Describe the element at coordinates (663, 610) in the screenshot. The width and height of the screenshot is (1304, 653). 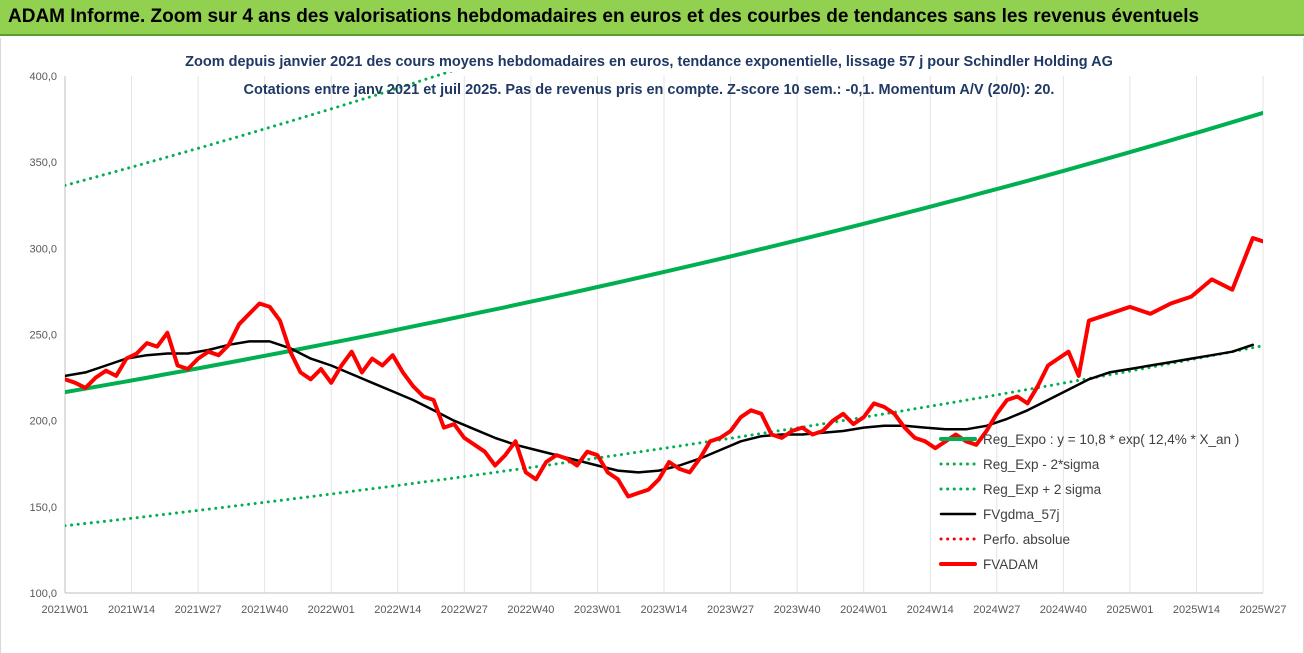
I see `x-tick-label: 2023W14` at that location.